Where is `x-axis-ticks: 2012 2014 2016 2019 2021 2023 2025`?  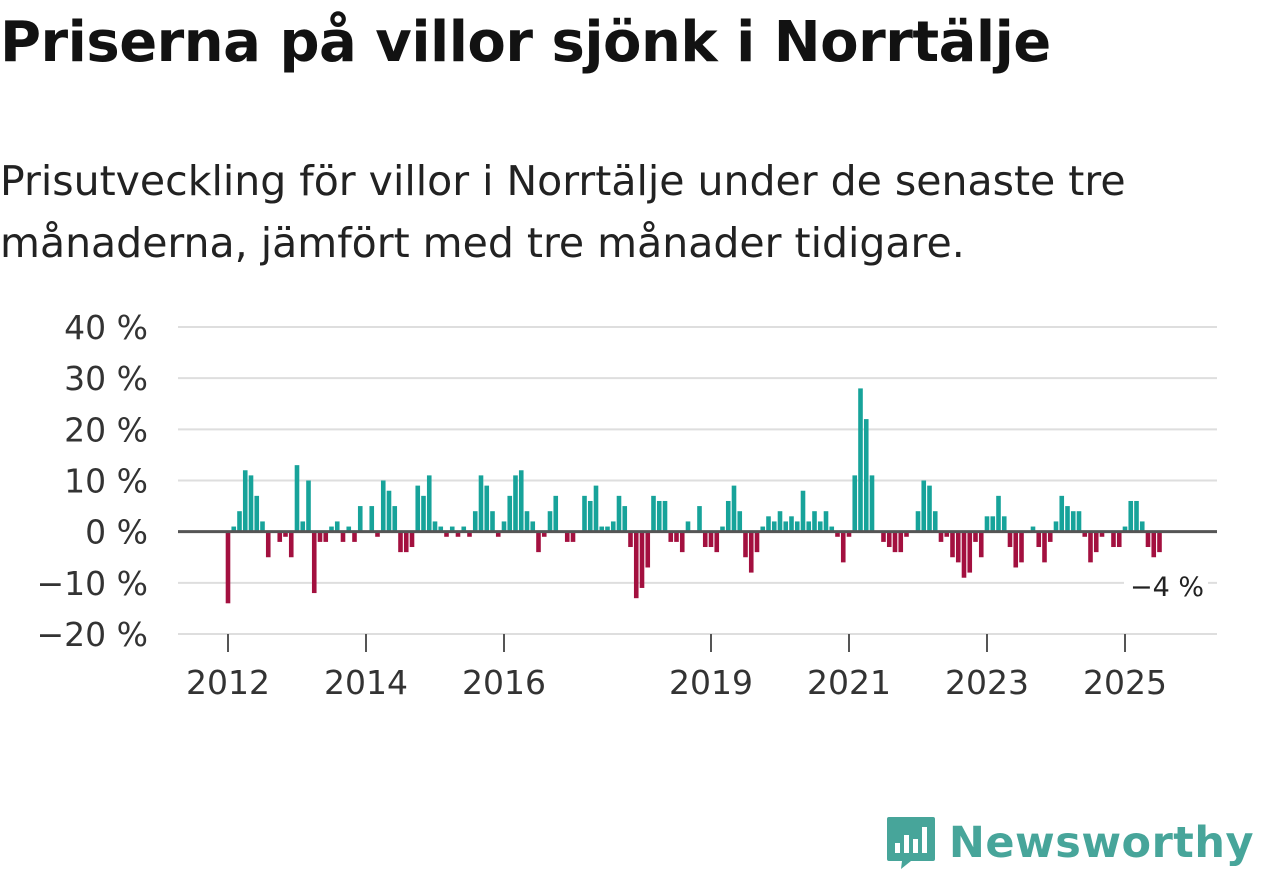 x-axis-ticks: 2012 2014 2016 2019 2021 2023 2025 is located at coordinates (676, 667).